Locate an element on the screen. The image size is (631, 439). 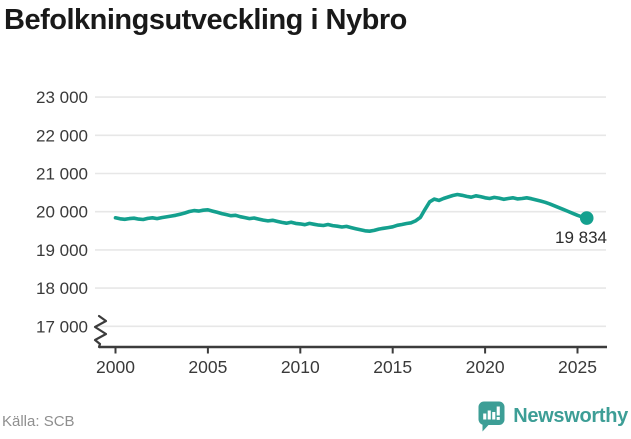
chart-title: Befolkningsutveckling i Nybro is located at coordinates (205, 20).